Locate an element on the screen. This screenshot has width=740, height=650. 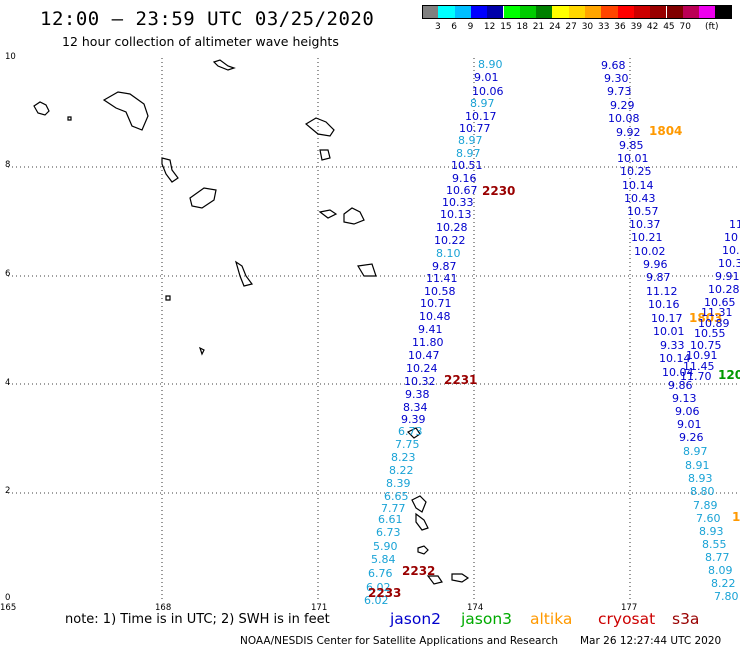
wave-height-label: 11.70 is located at coordinates (696, 376).